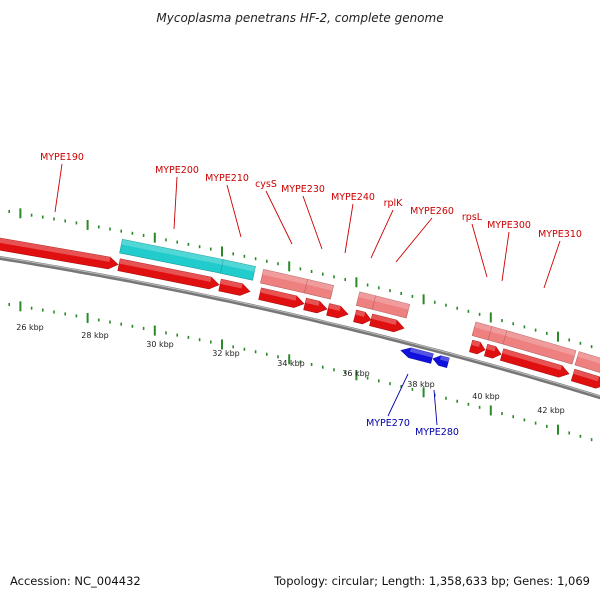  I want to click on gene-label-forward: MYPE230, so click(303, 189).